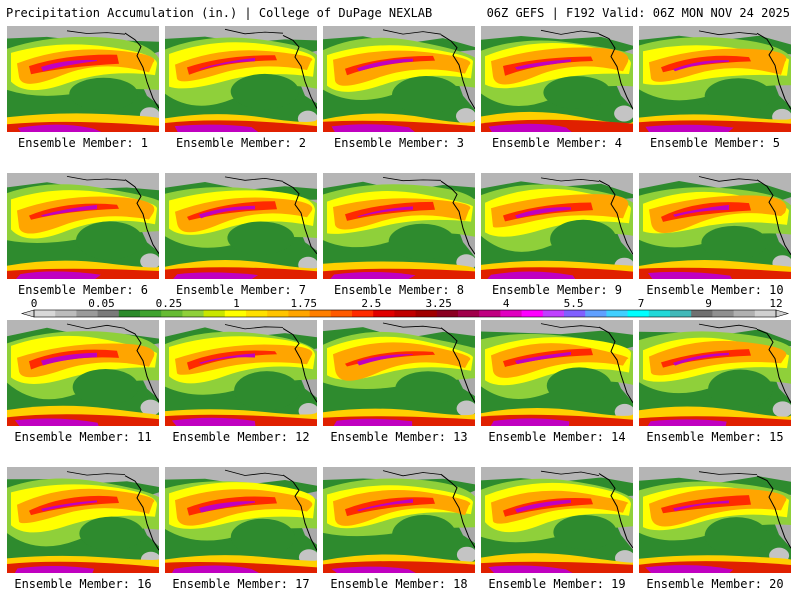  I want to click on ensemble-member-label: Ensemble Member: 12, so click(241, 437).